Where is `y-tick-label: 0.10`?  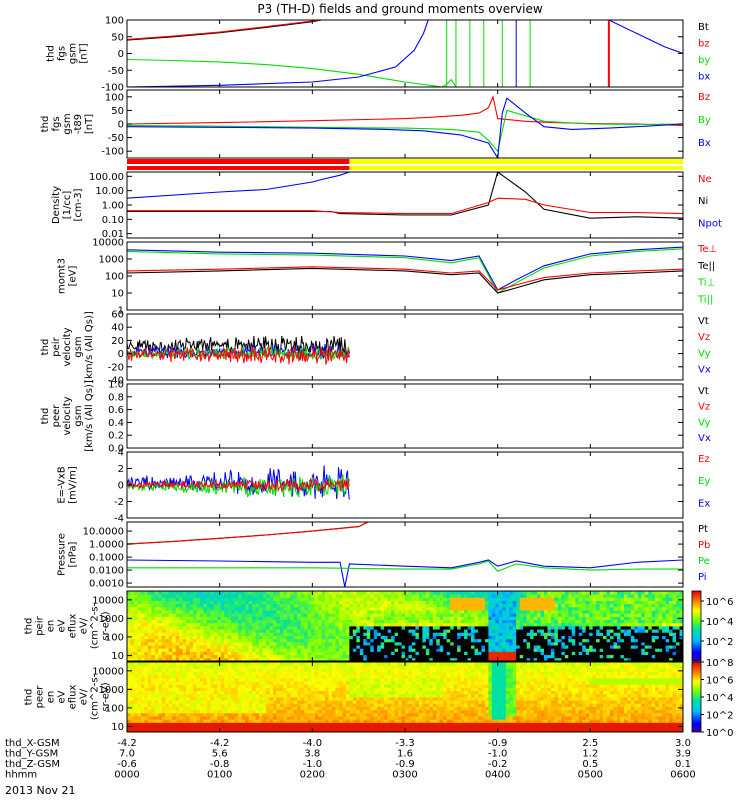 y-tick-label: 0.10 is located at coordinates (113, 220).